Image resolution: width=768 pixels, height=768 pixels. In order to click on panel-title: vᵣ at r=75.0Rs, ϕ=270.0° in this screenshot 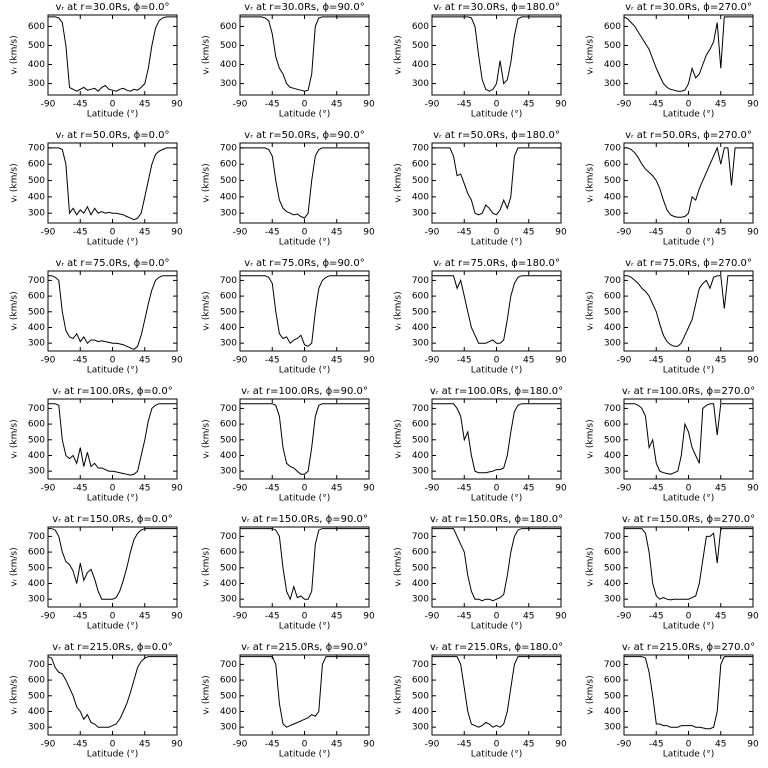, I will do `click(688, 263)`.